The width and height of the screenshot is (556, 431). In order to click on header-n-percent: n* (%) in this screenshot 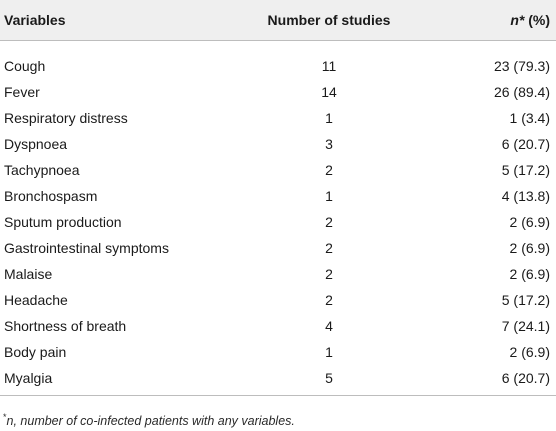, I will do `click(490, 20)`.